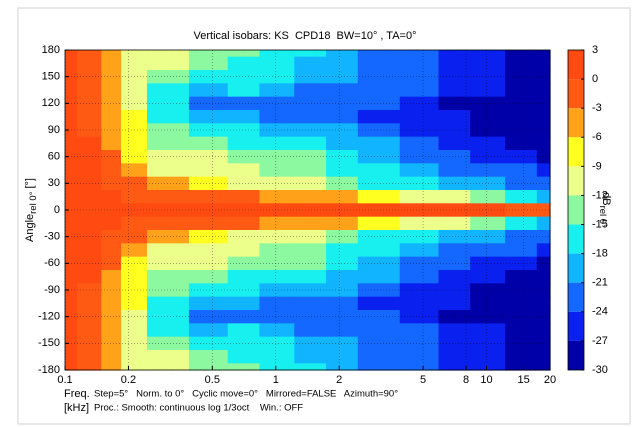  I want to click on colorbar-label-main: dB, so click(606, 198).